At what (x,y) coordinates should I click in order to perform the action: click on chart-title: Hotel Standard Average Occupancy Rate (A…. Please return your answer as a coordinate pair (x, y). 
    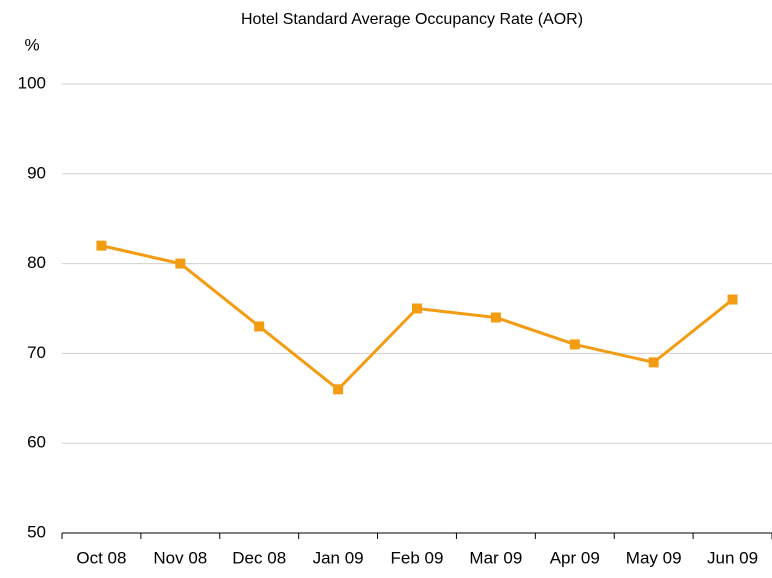
    Looking at the image, I should click on (412, 19).